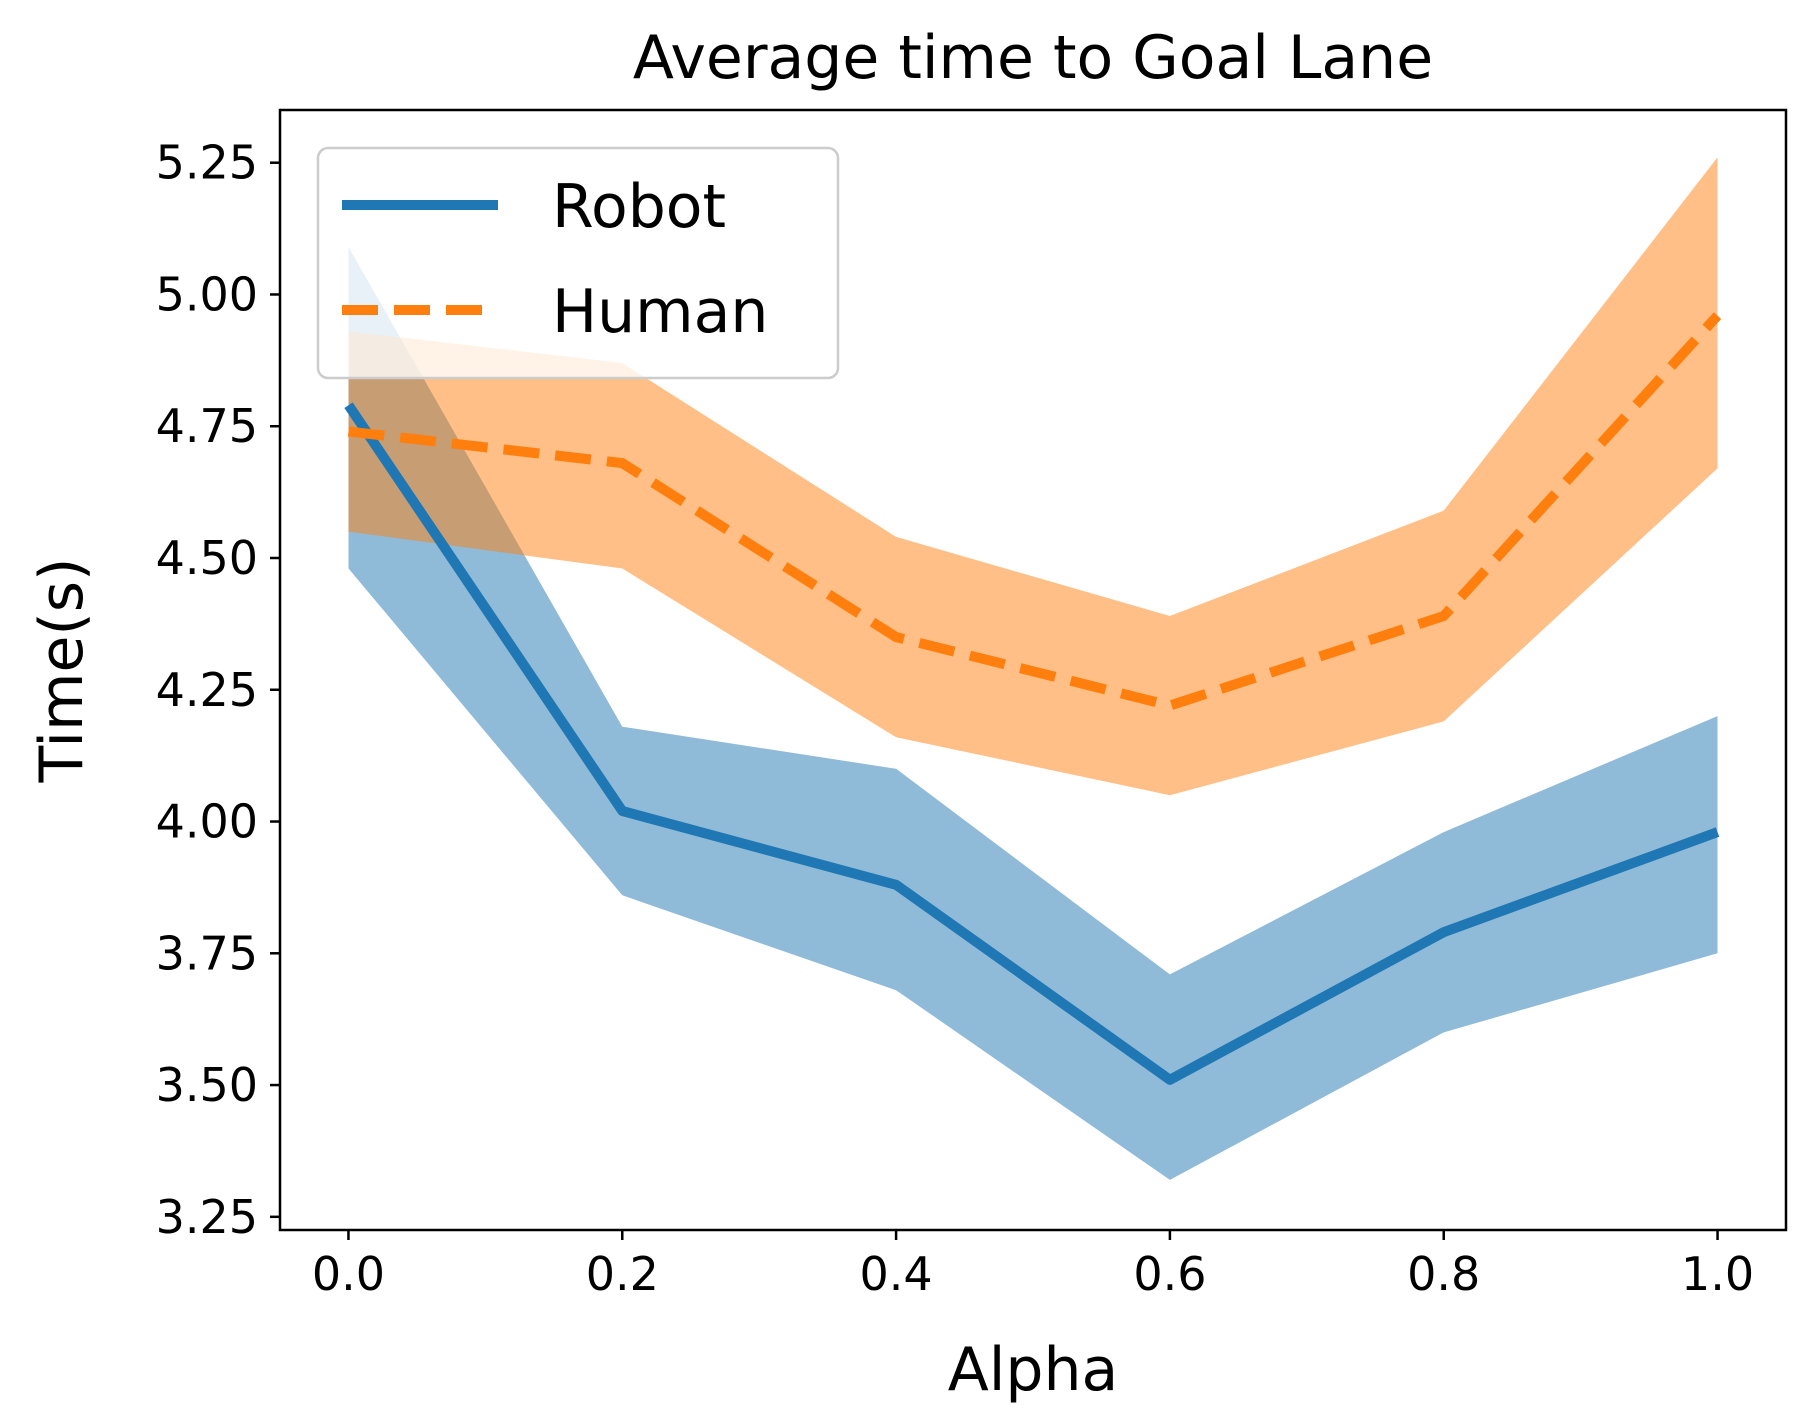 The height and width of the screenshot is (1418, 1810). Describe the element at coordinates (1033, 1370) in the screenshot. I see `x-axis-label: Alpha` at that location.